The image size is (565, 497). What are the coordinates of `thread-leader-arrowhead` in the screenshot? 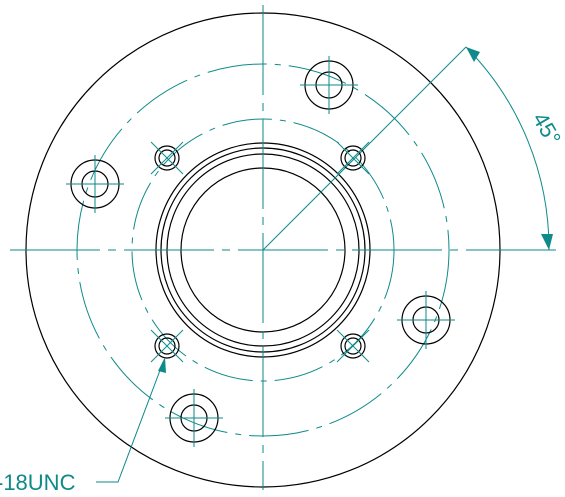 It's located at (162, 365).